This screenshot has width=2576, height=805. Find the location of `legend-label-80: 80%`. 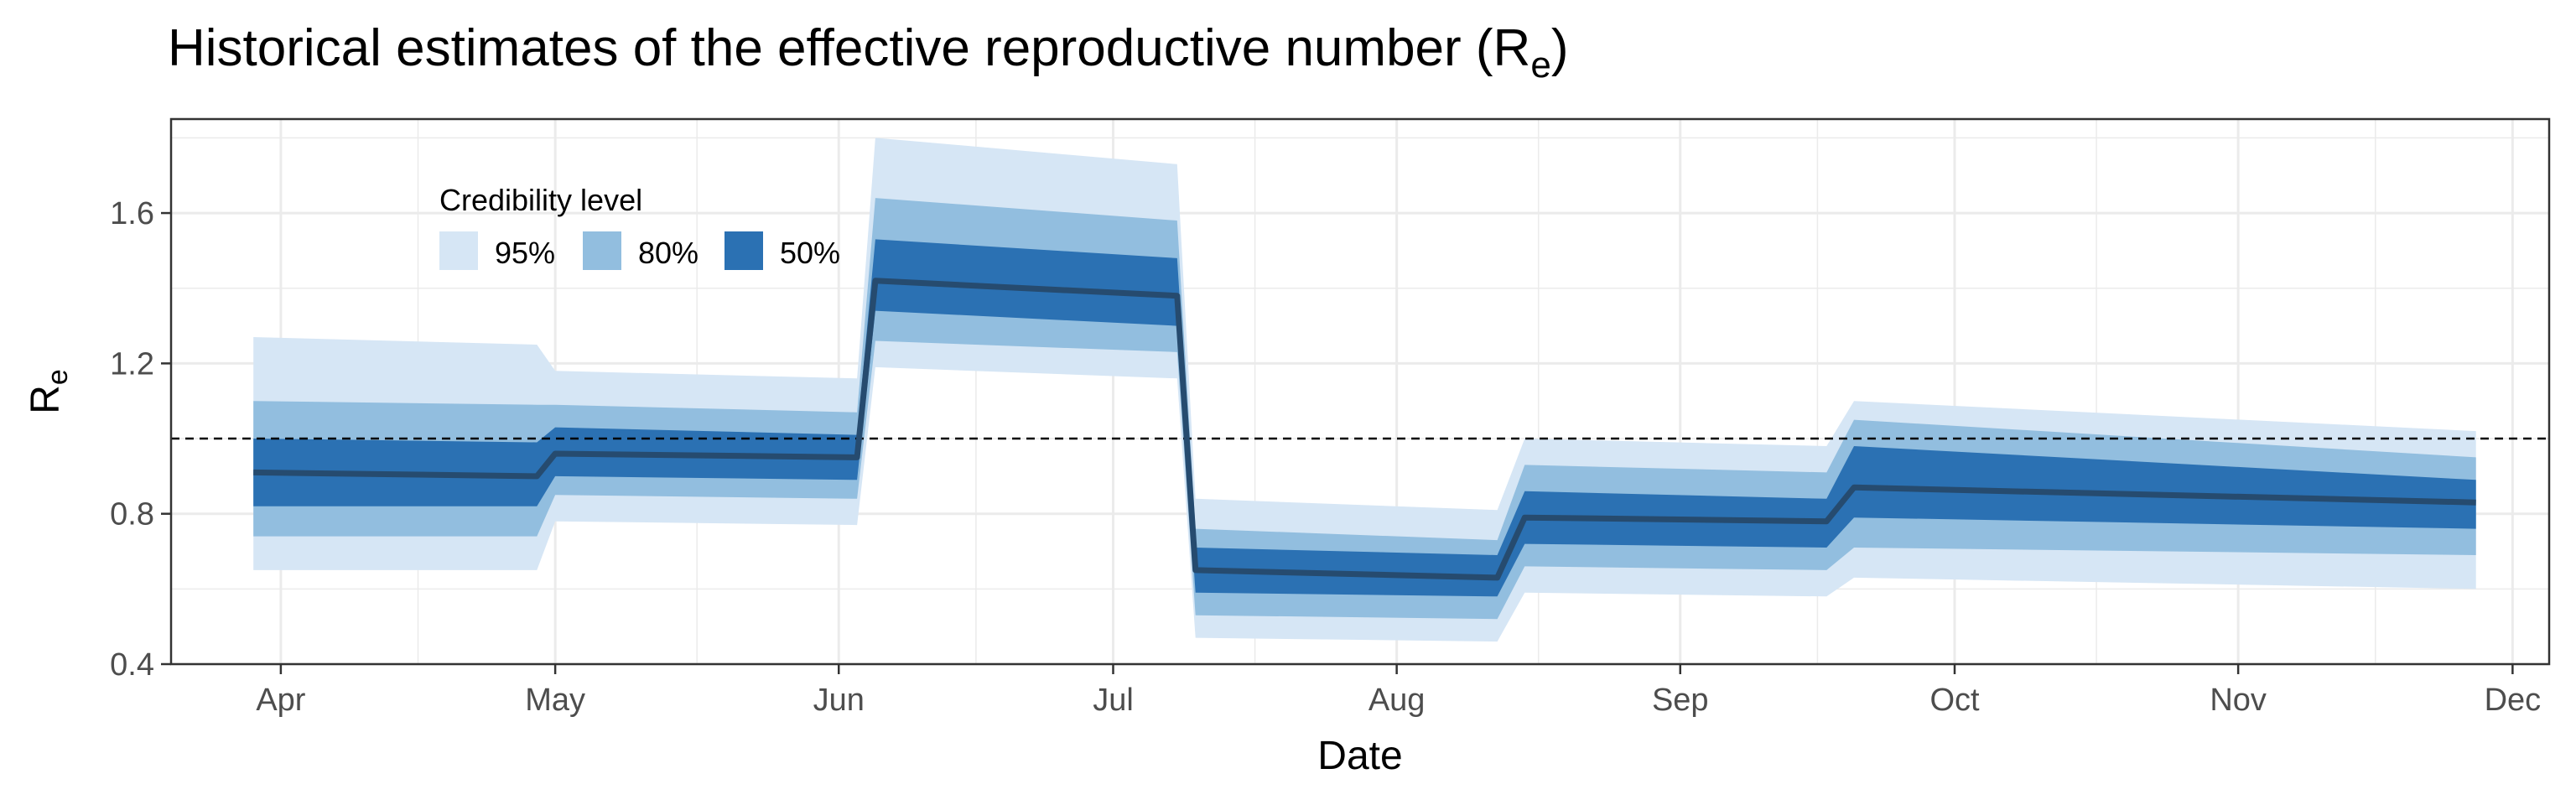

legend-label-80: 80% is located at coordinates (668, 253).